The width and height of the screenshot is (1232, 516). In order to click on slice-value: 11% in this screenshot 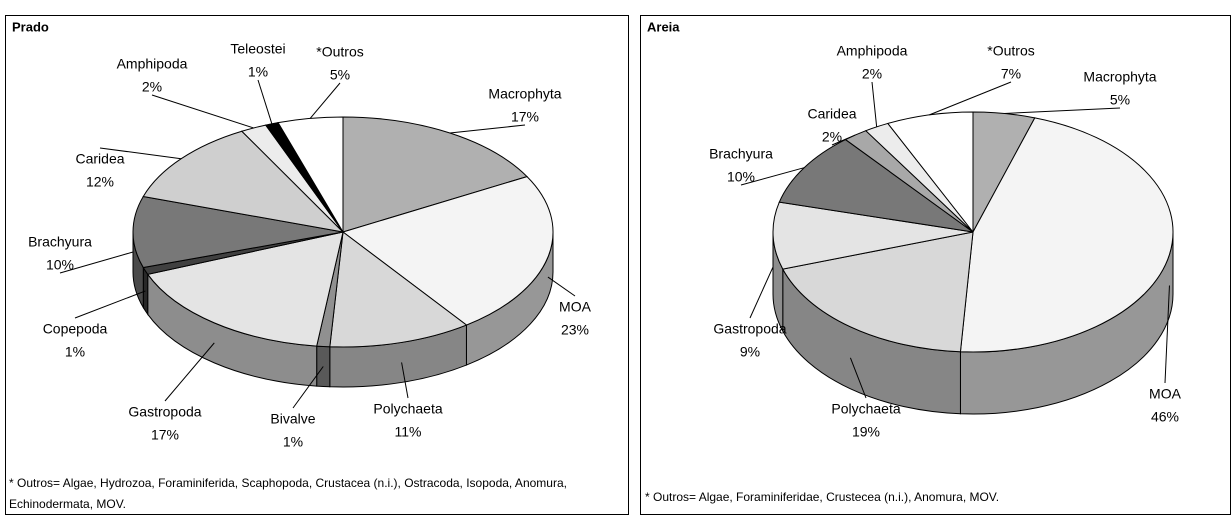, I will do `click(408, 432)`.